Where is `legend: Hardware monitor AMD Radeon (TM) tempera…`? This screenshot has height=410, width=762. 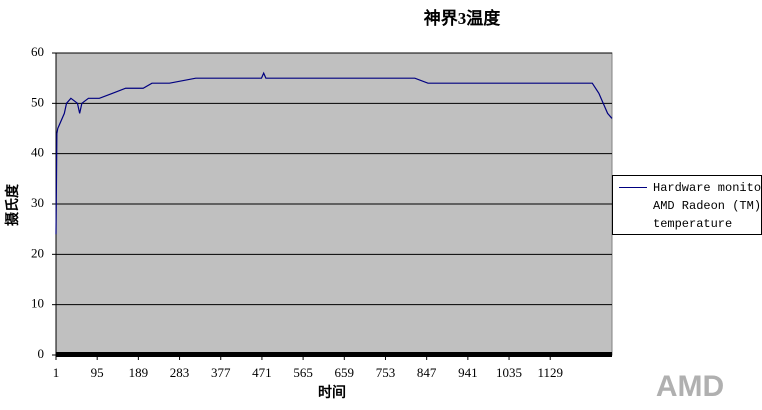
legend: Hardware monitor AMD Radeon (TM) tempera… is located at coordinates (687, 205).